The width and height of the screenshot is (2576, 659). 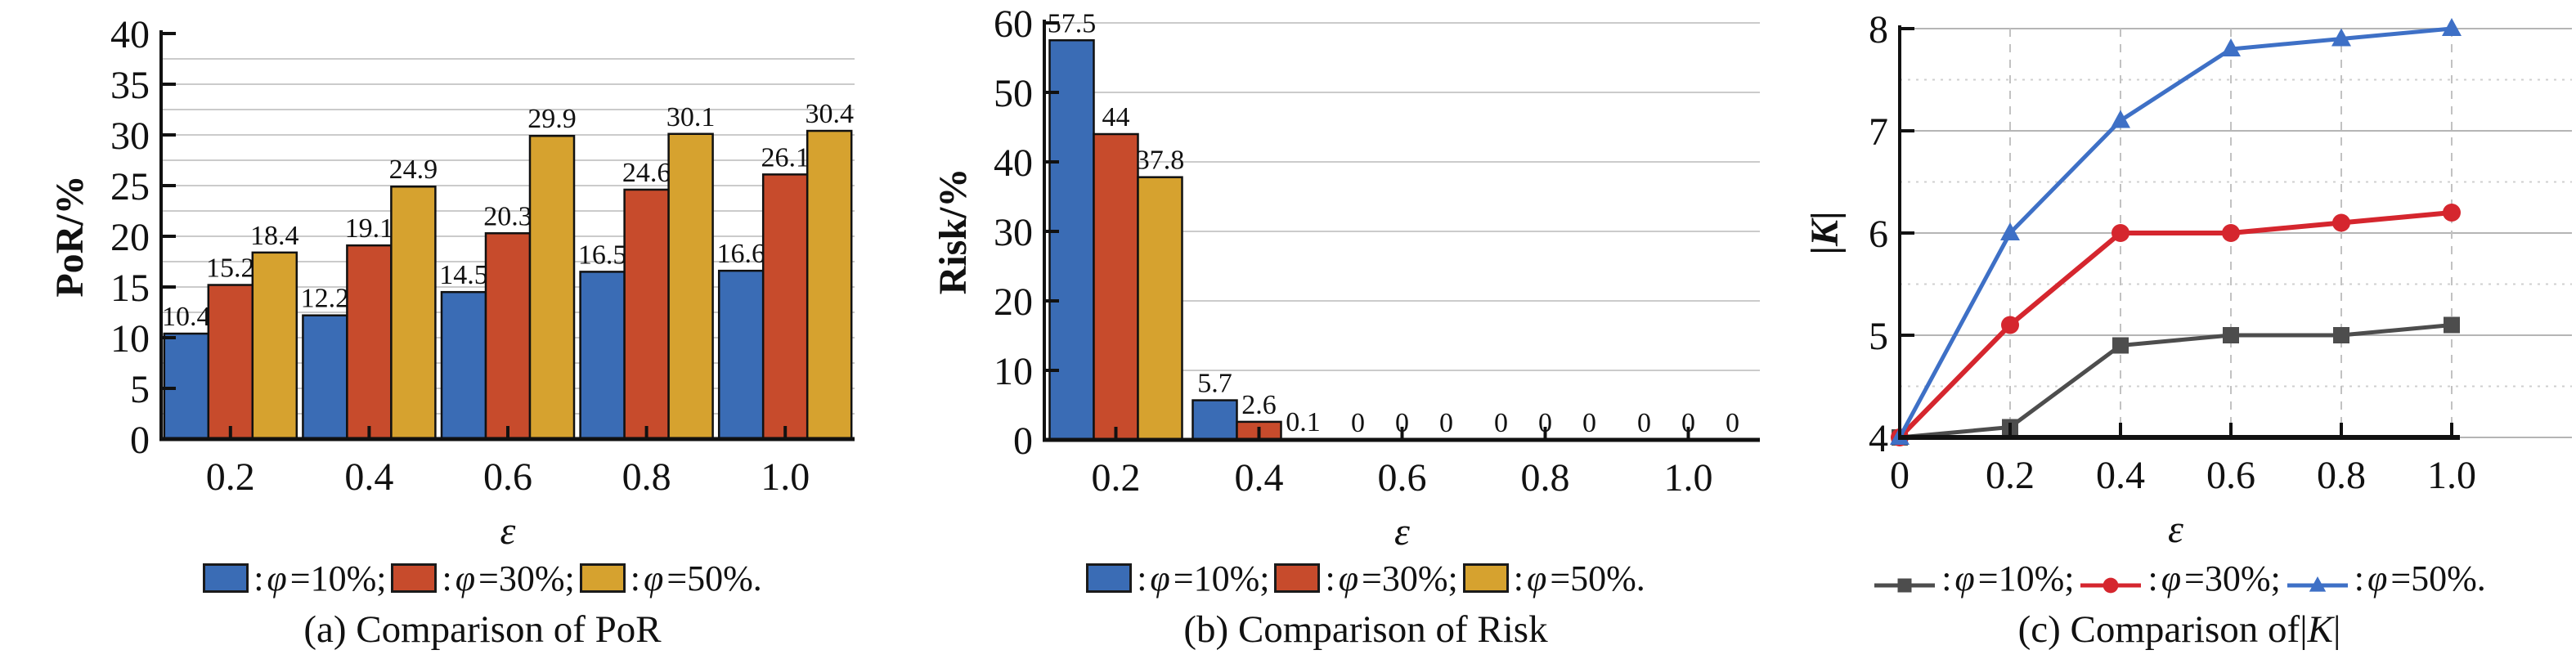 What do you see at coordinates (1013, 93) in the screenshot?
I see `y-tick-label: 50` at bounding box center [1013, 93].